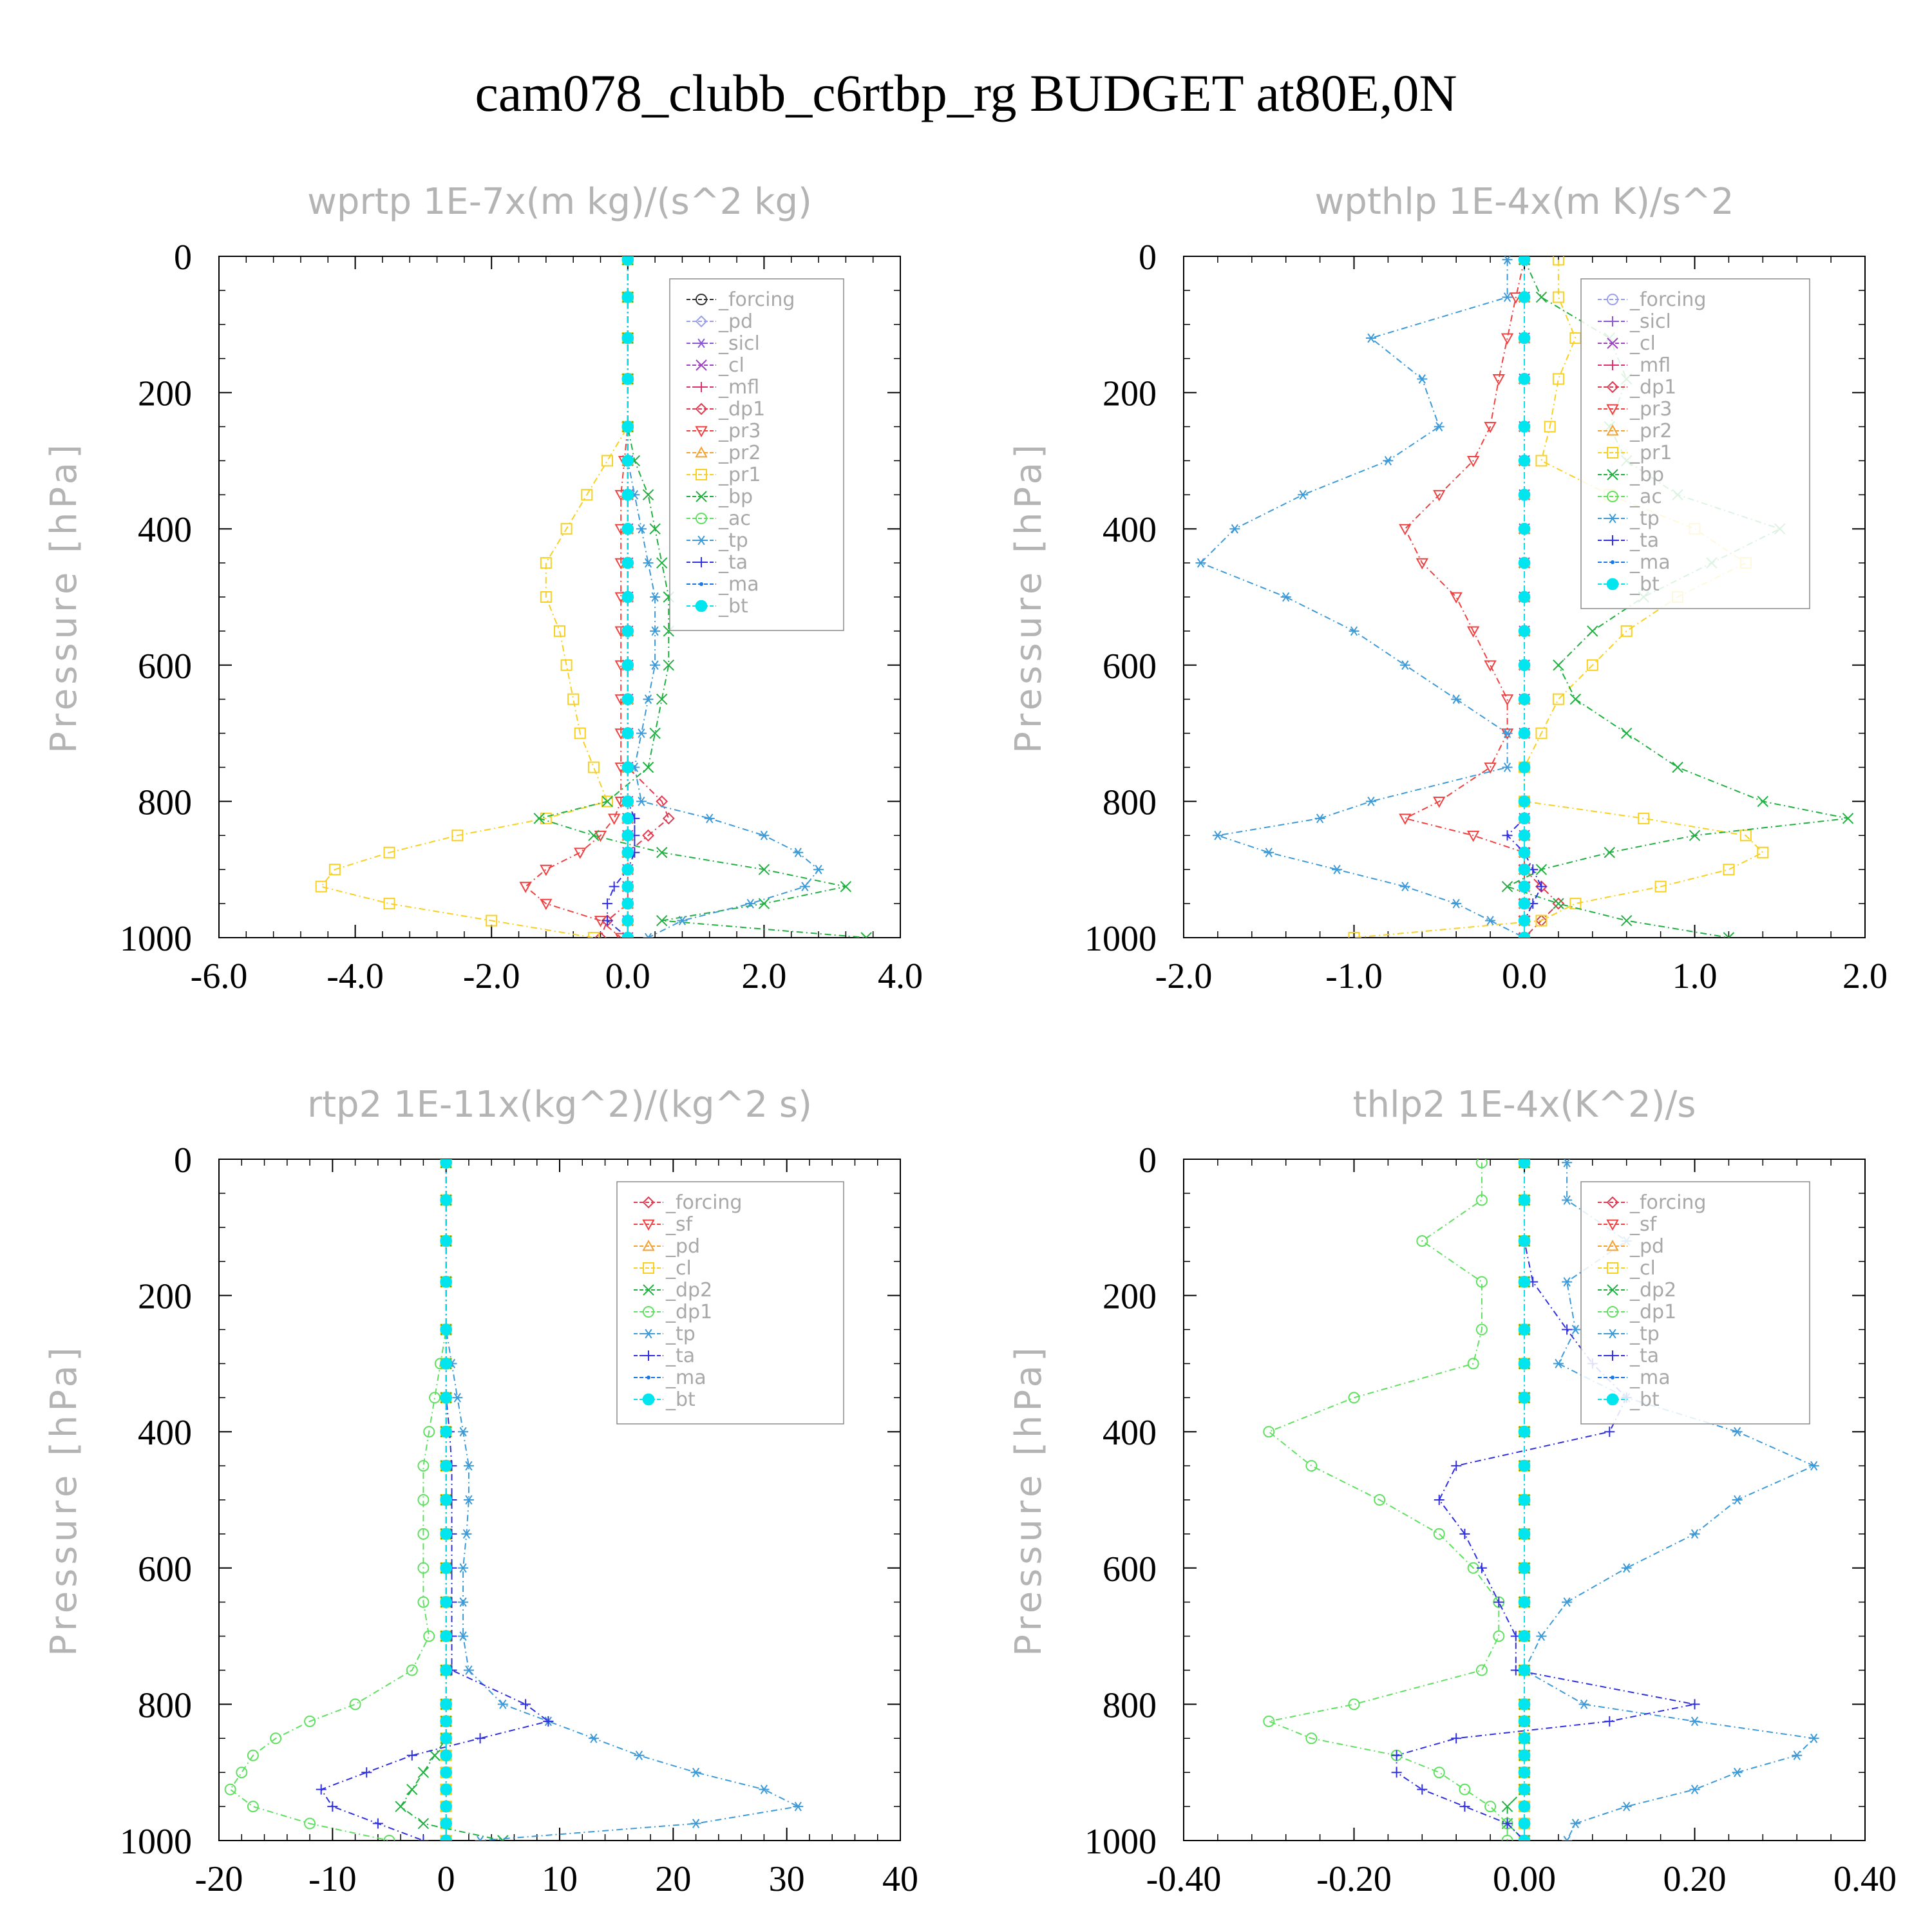 The width and height of the screenshot is (1932, 1932). Describe the element at coordinates (446, 1879) in the screenshot. I see `x-tick-label: 0` at that location.